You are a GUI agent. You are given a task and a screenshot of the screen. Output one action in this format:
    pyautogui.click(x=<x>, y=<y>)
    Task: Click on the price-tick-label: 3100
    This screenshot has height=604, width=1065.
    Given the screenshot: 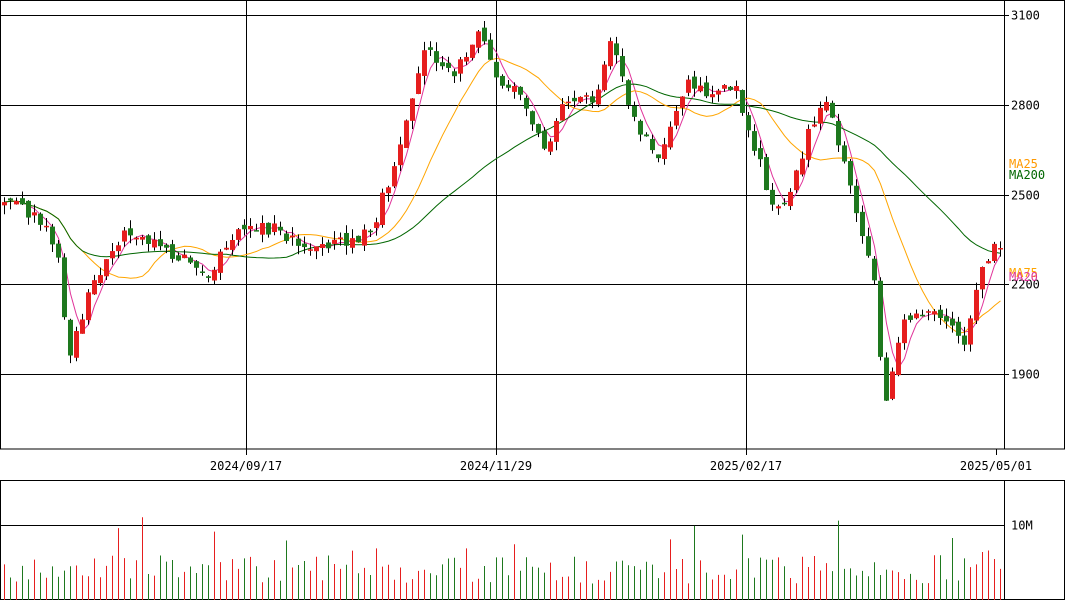 What is the action you would take?
    pyautogui.click(x=1025, y=16)
    